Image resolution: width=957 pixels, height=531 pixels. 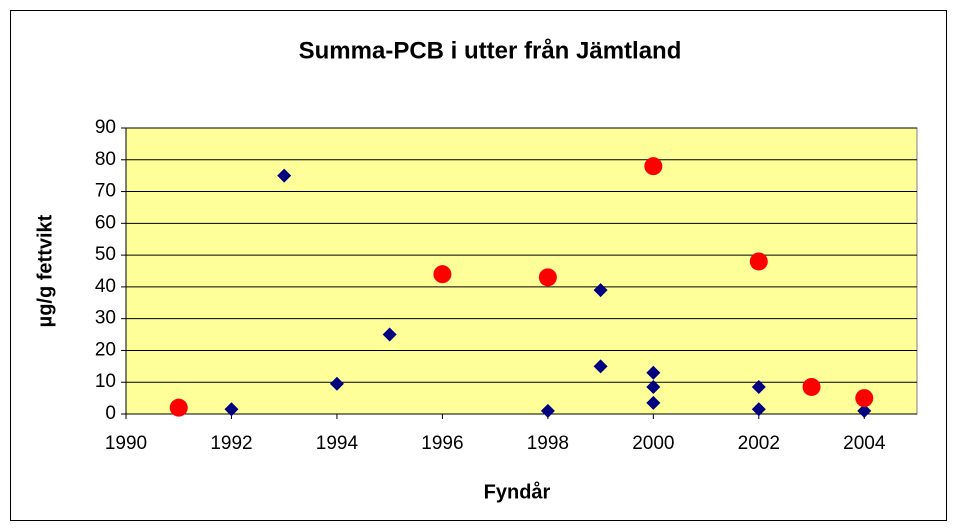 What do you see at coordinates (110, 413) in the screenshot?
I see `y-tick-label: 0` at bounding box center [110, 413].